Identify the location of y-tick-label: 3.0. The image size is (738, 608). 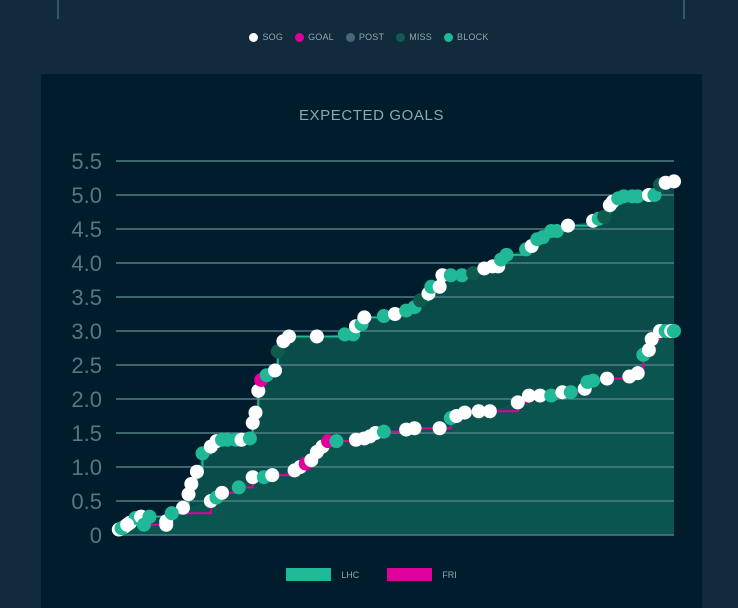
(86, 331).